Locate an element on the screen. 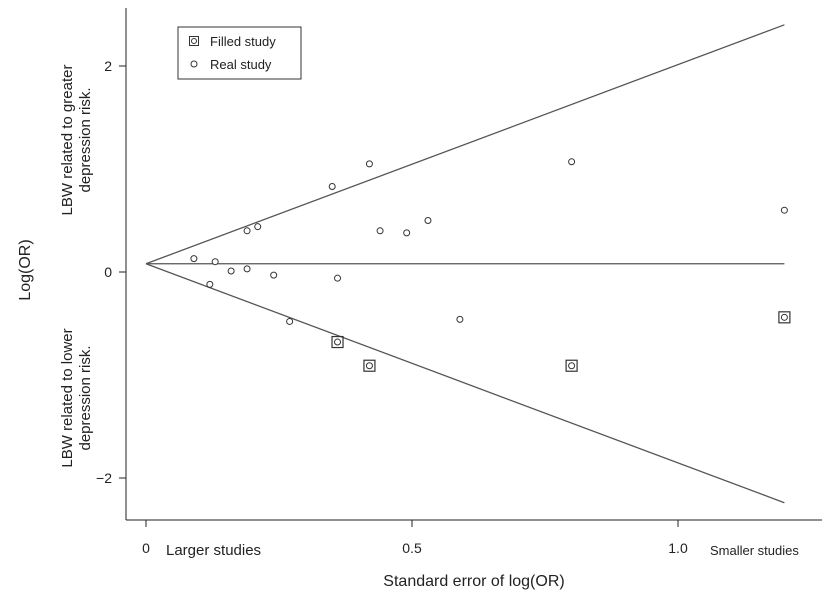  y-annotation-lower-line1: LBW related to lower is located at coordinates (67, 397).